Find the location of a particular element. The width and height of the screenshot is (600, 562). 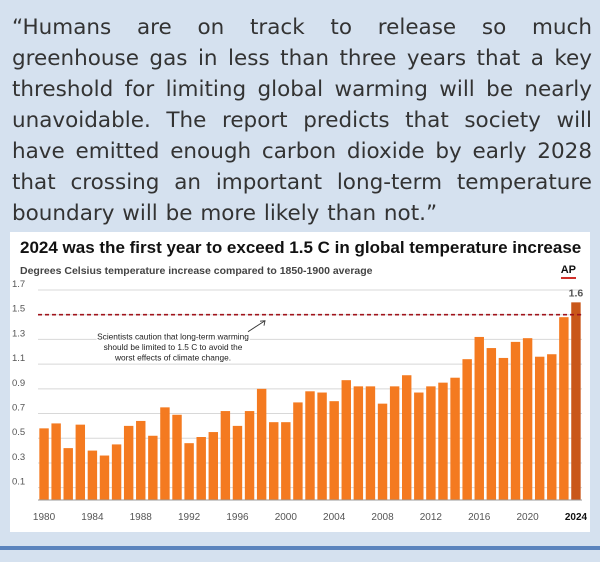

y-tick-label: 0.1 is located at coordinates (18, 482).